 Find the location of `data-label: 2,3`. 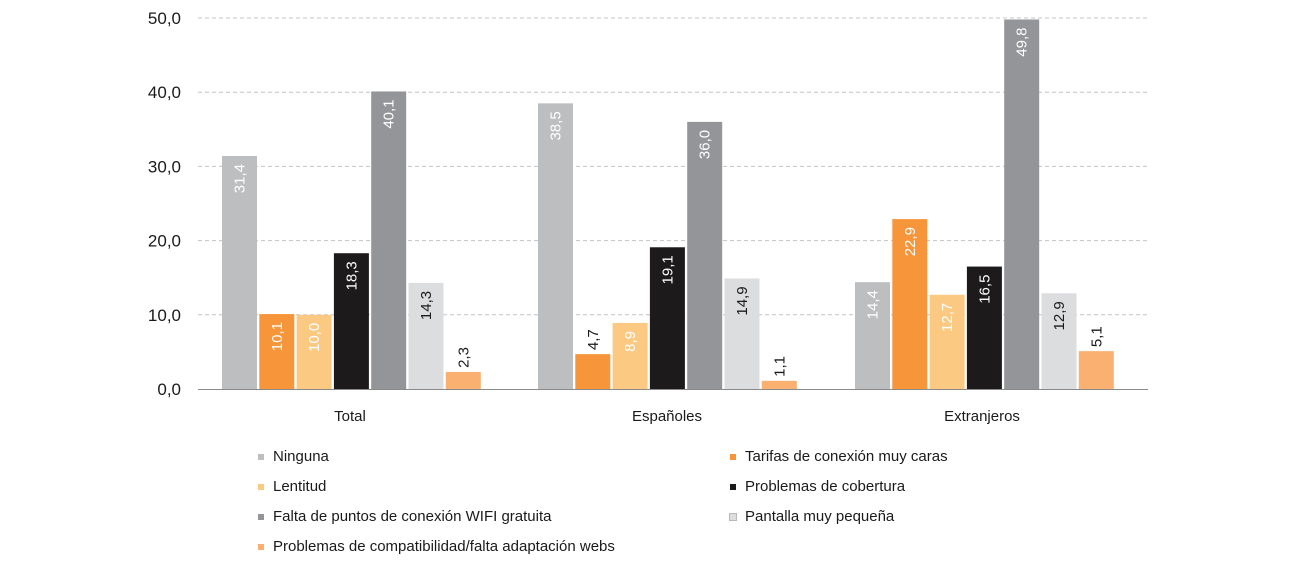

data-label: 2,3 is located at coordinates (463, 357).